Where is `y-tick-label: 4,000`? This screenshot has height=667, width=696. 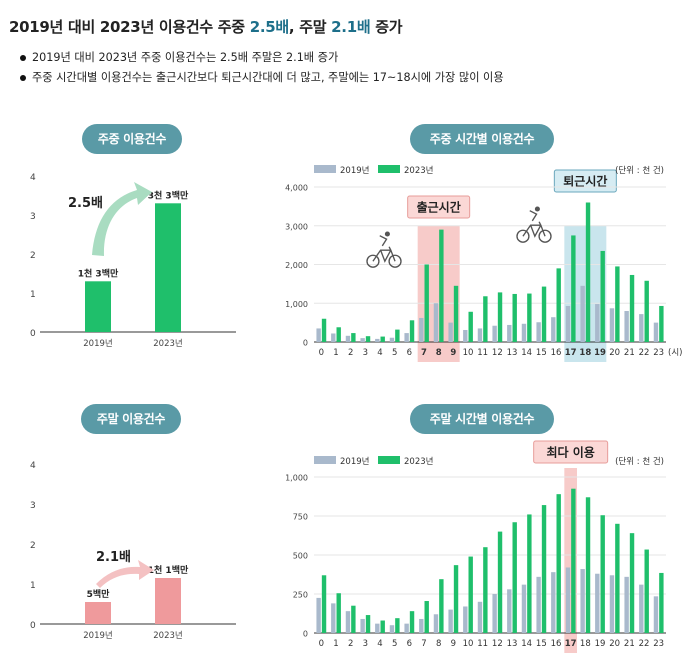
y-tick-label: 4,000 is located at coordinates (296, 188).